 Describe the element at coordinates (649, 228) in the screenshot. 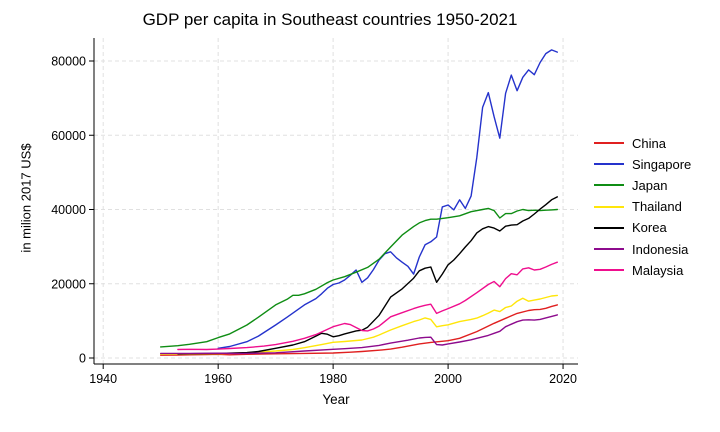

I see `legend-label: Korea` at that location.